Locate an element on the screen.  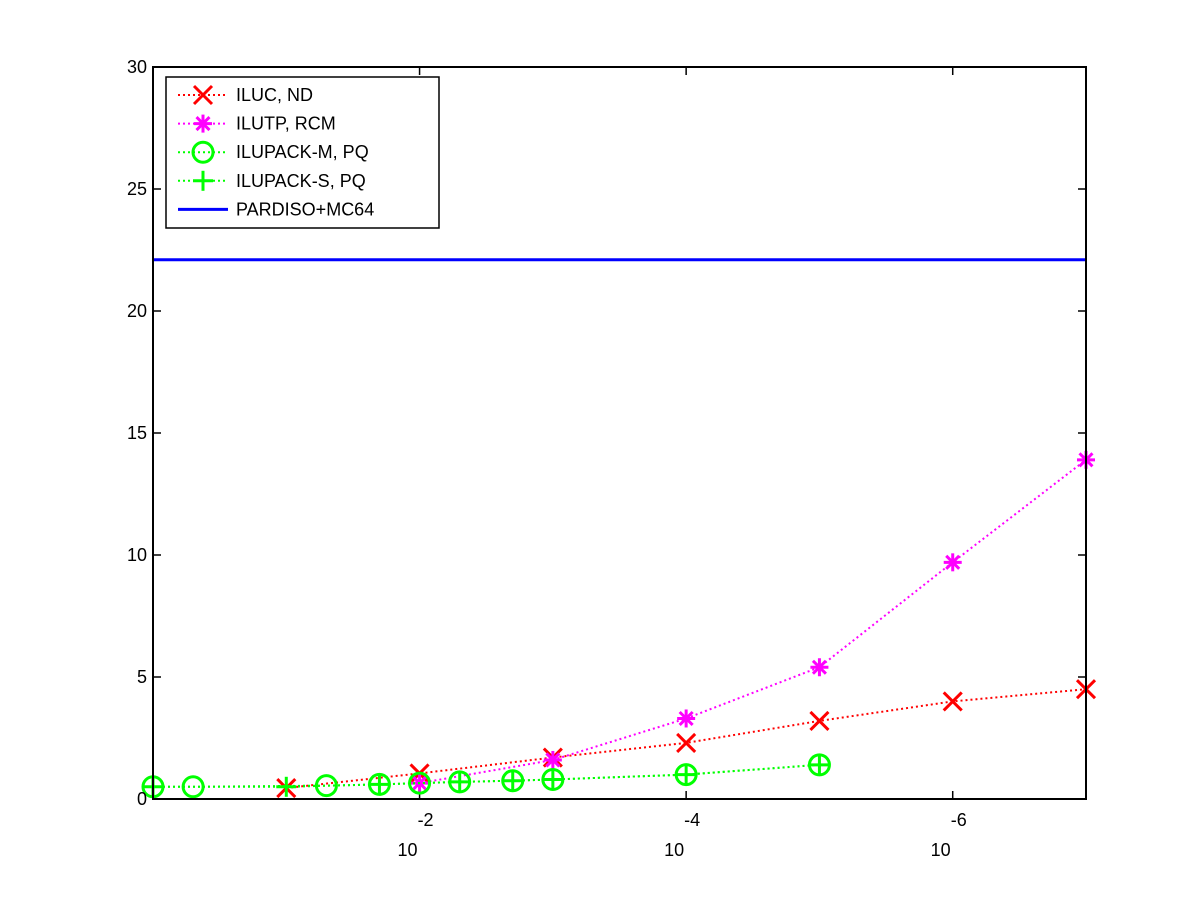
legend-item: ILUC, ND is located at coordinates (245, 95).